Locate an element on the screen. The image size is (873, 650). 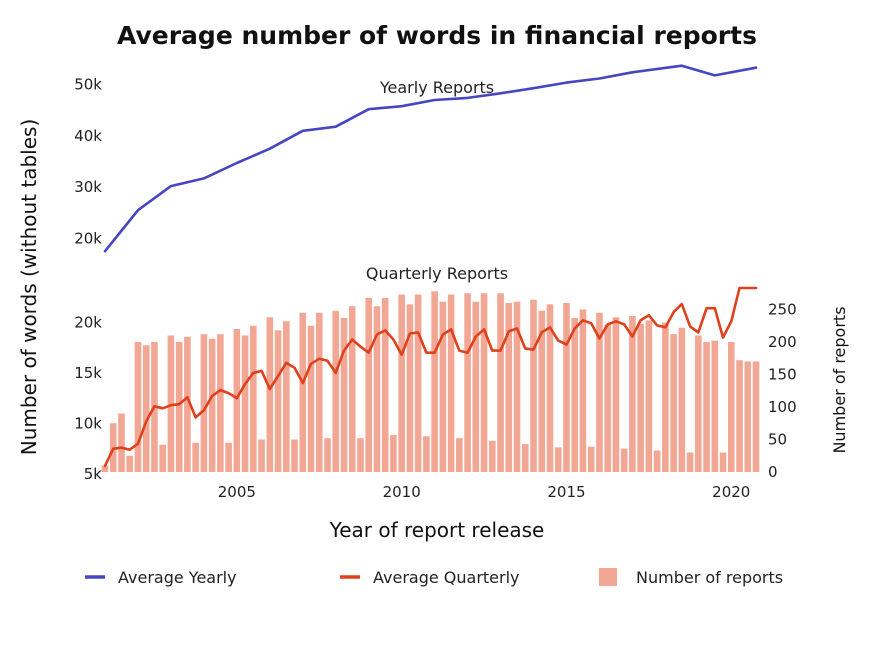
x-tick-label: 2010 is located at coordinates (402, 492).